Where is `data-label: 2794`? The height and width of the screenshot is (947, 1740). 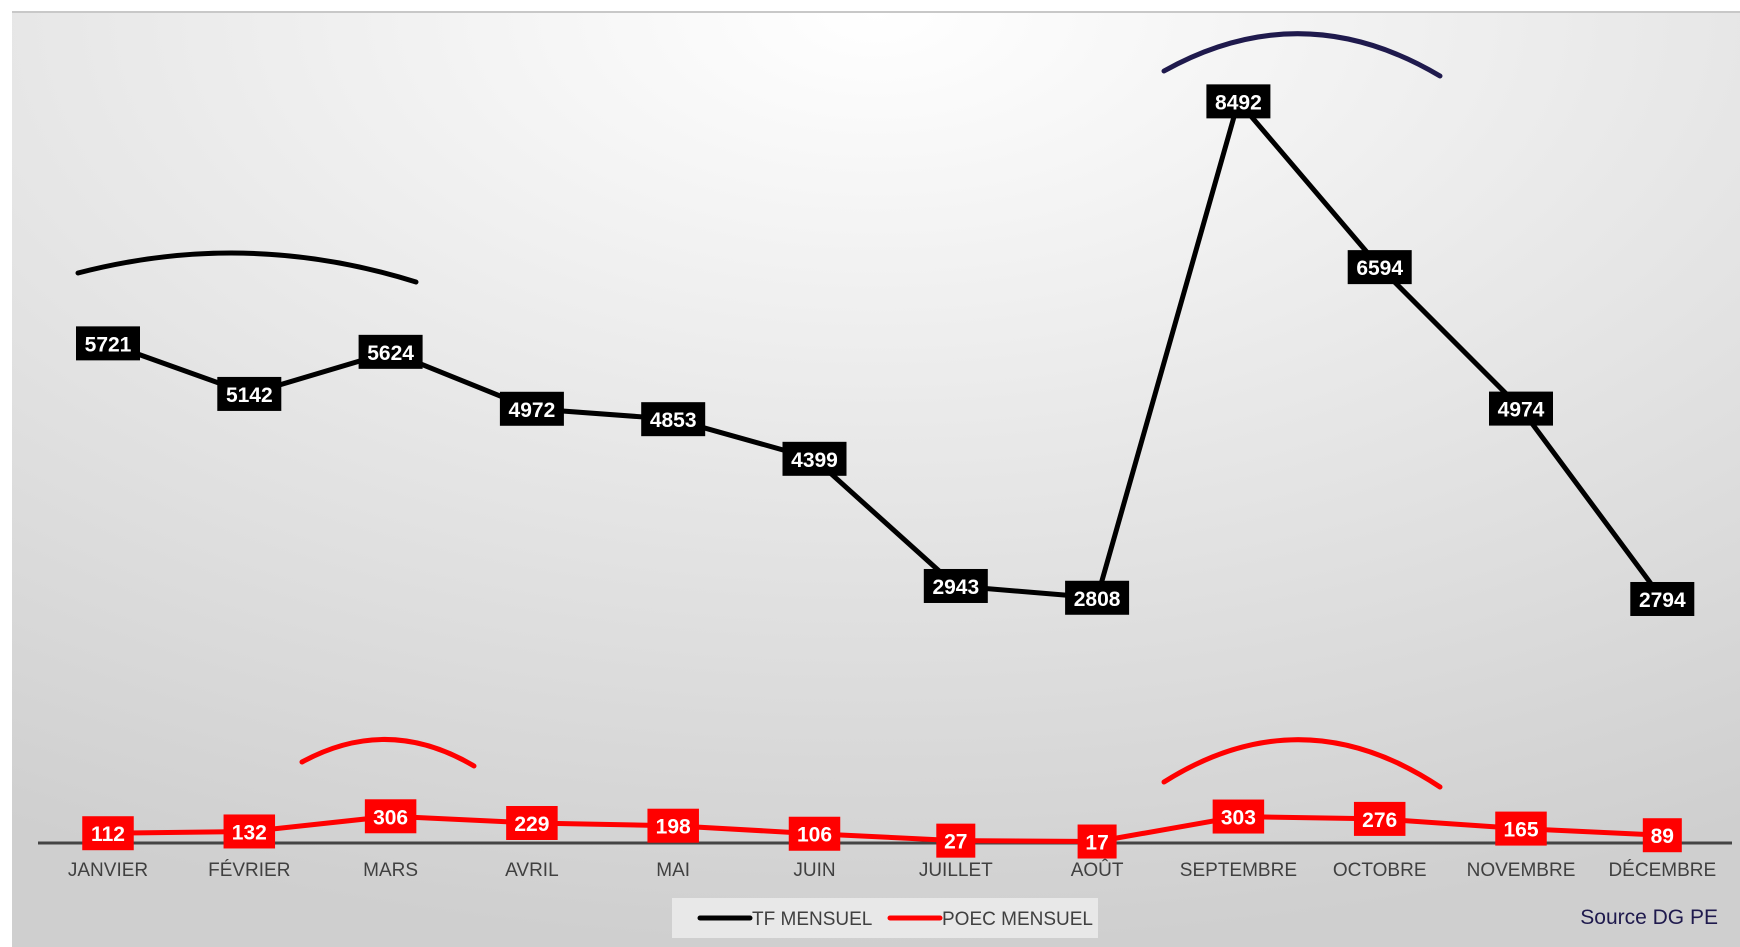
data-label: 2794 is located at coordinates (1662, 598).